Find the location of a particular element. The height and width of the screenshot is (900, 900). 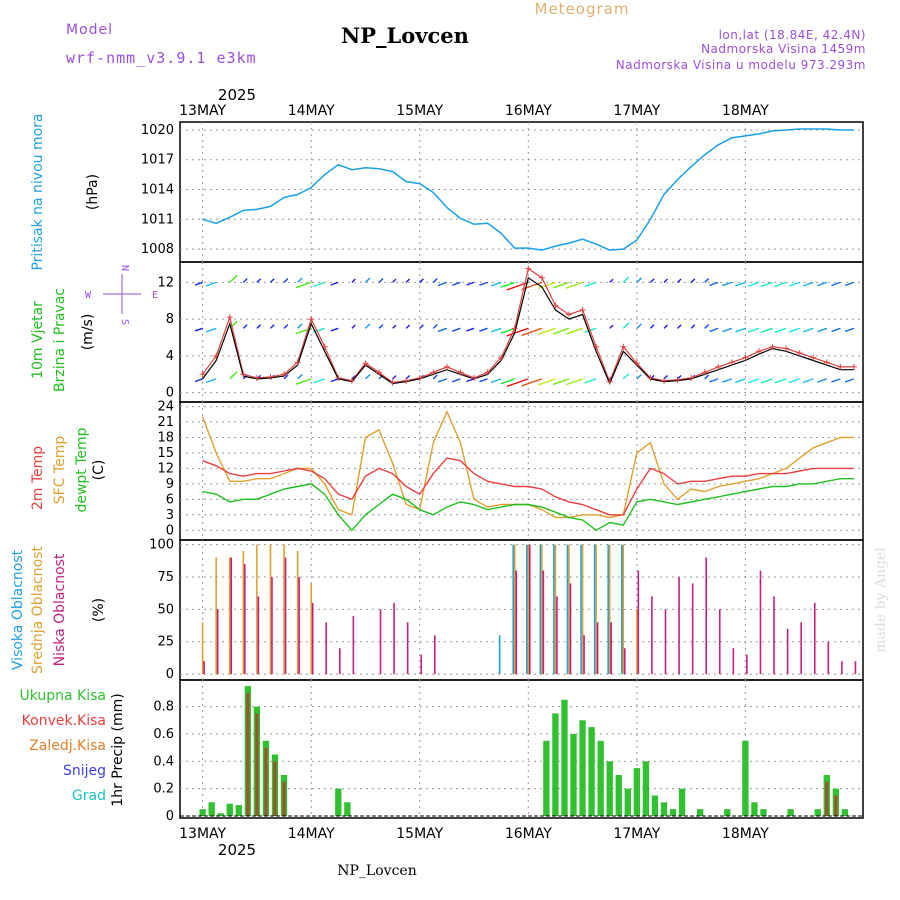

bottom-date-tick-4: 17MAY is located at coordinates (636, 834).